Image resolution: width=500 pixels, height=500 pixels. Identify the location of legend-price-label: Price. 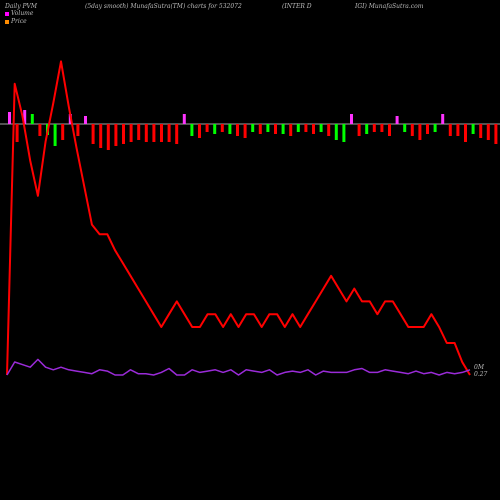
(19, 21).